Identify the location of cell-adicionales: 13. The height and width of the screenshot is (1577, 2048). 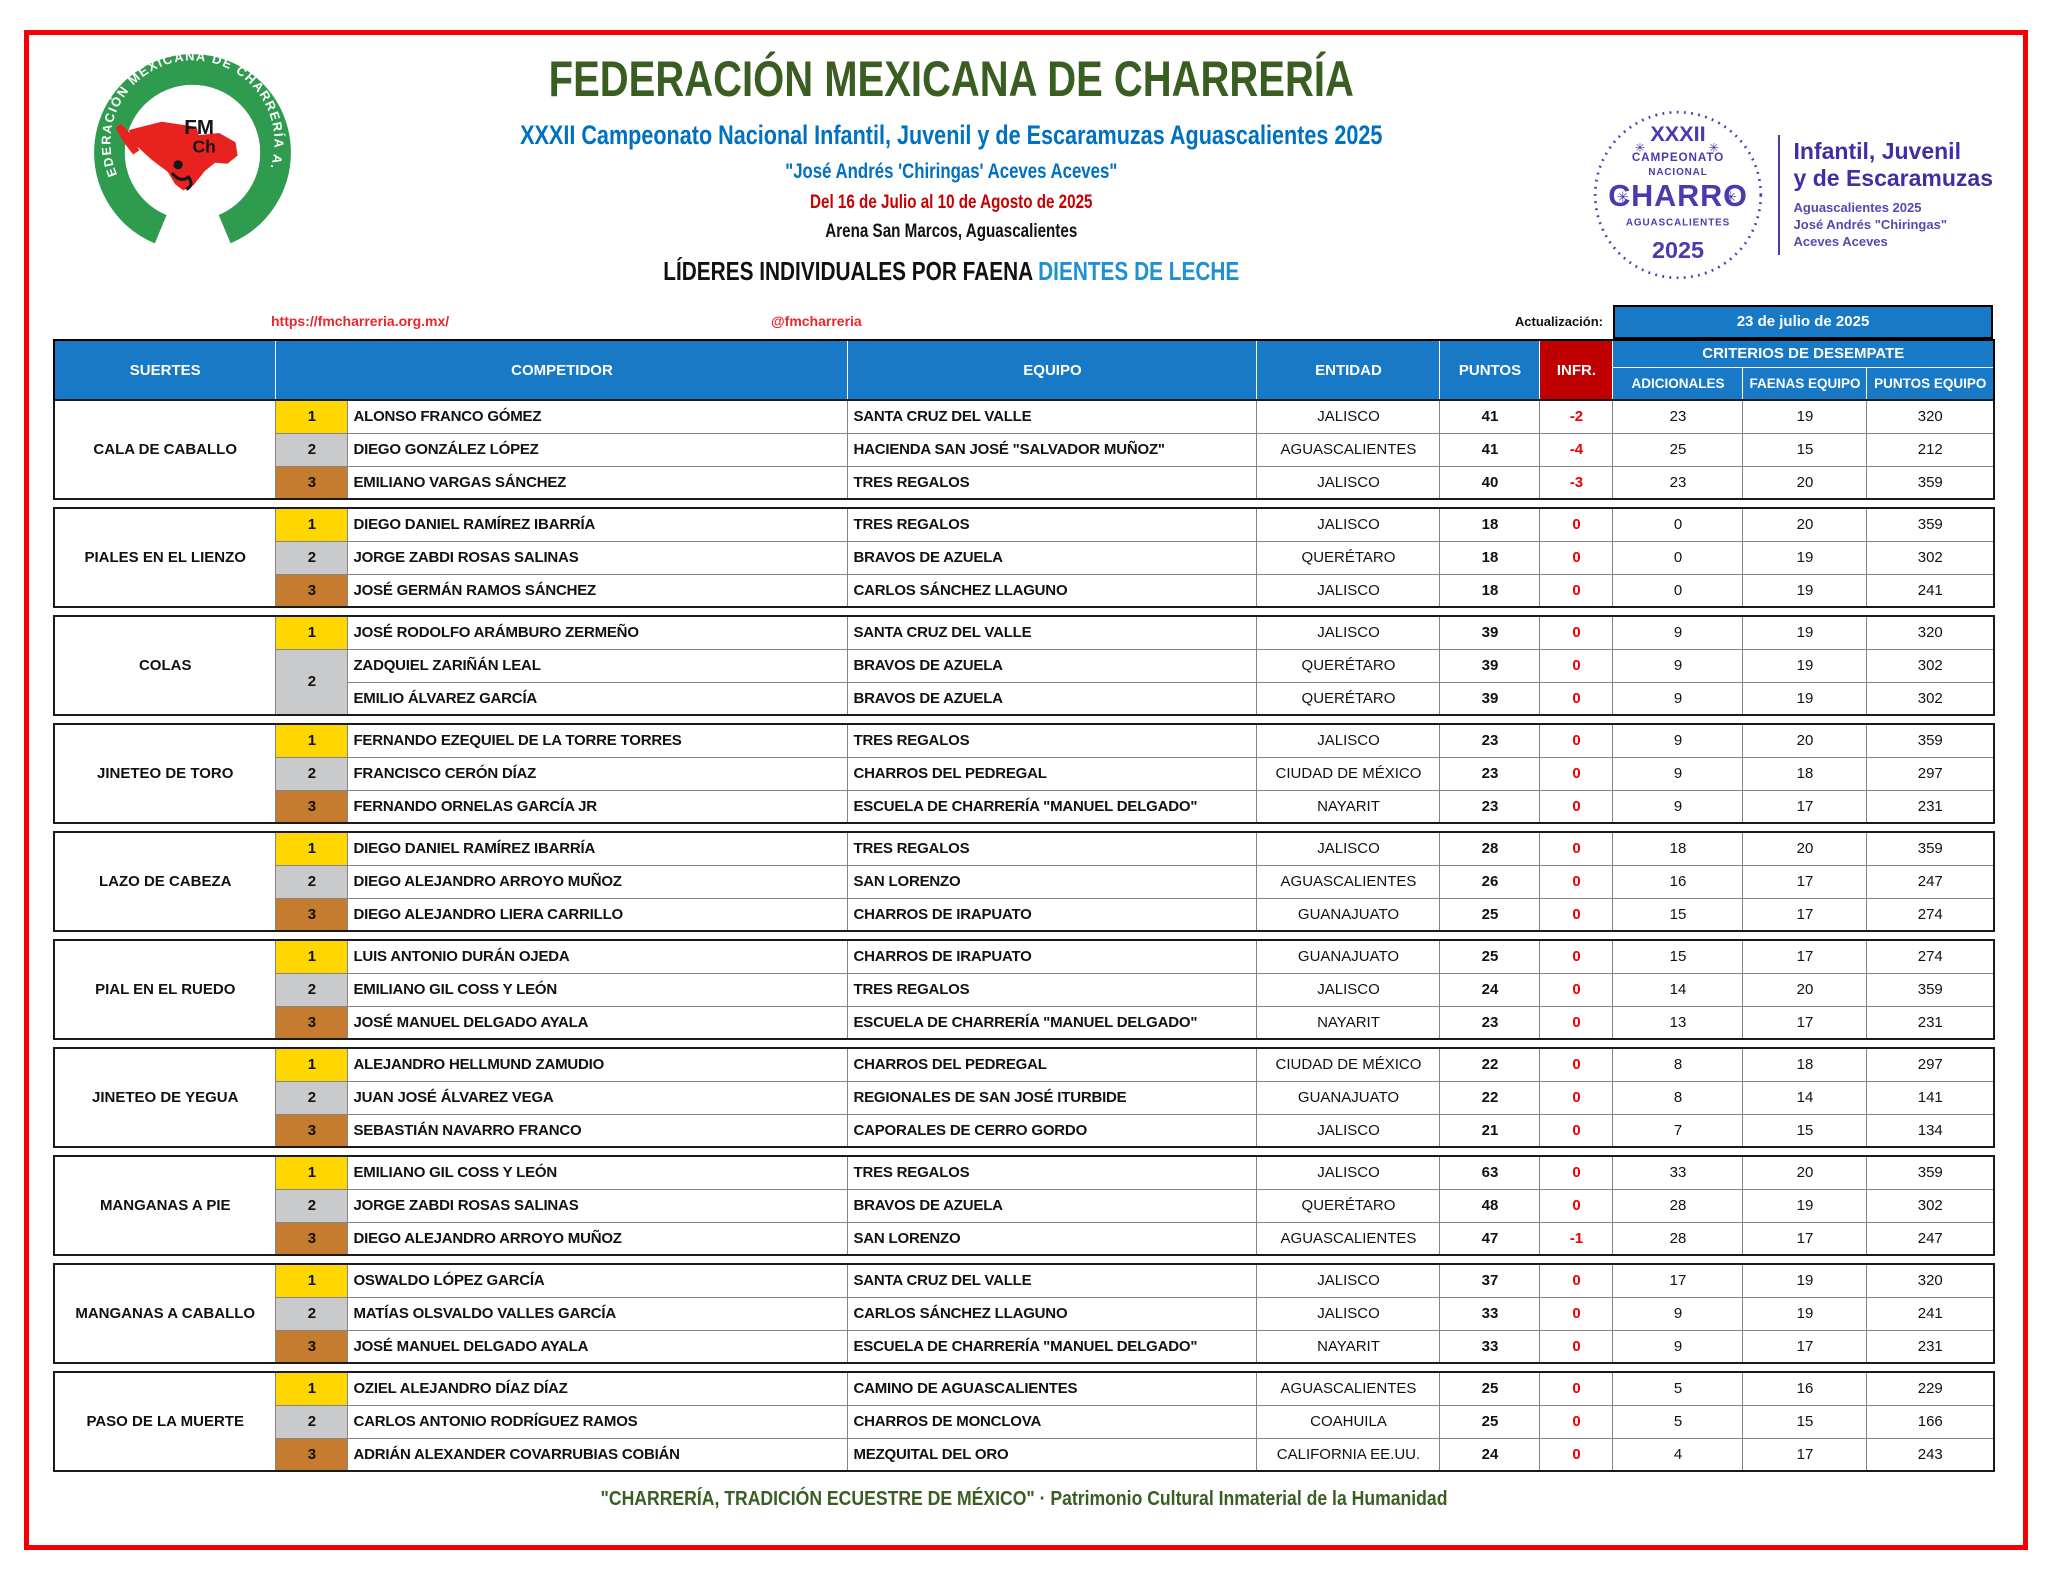
(1678, 1022).